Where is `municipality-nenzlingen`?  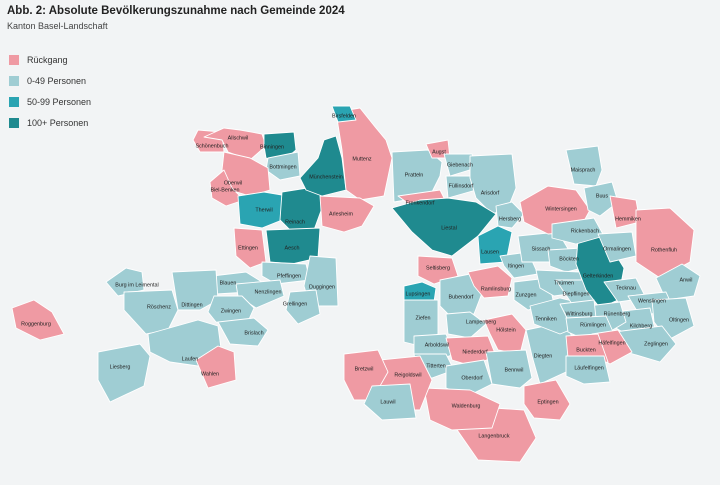
municipality-nenzlingen is located at coordinates (260, 294).